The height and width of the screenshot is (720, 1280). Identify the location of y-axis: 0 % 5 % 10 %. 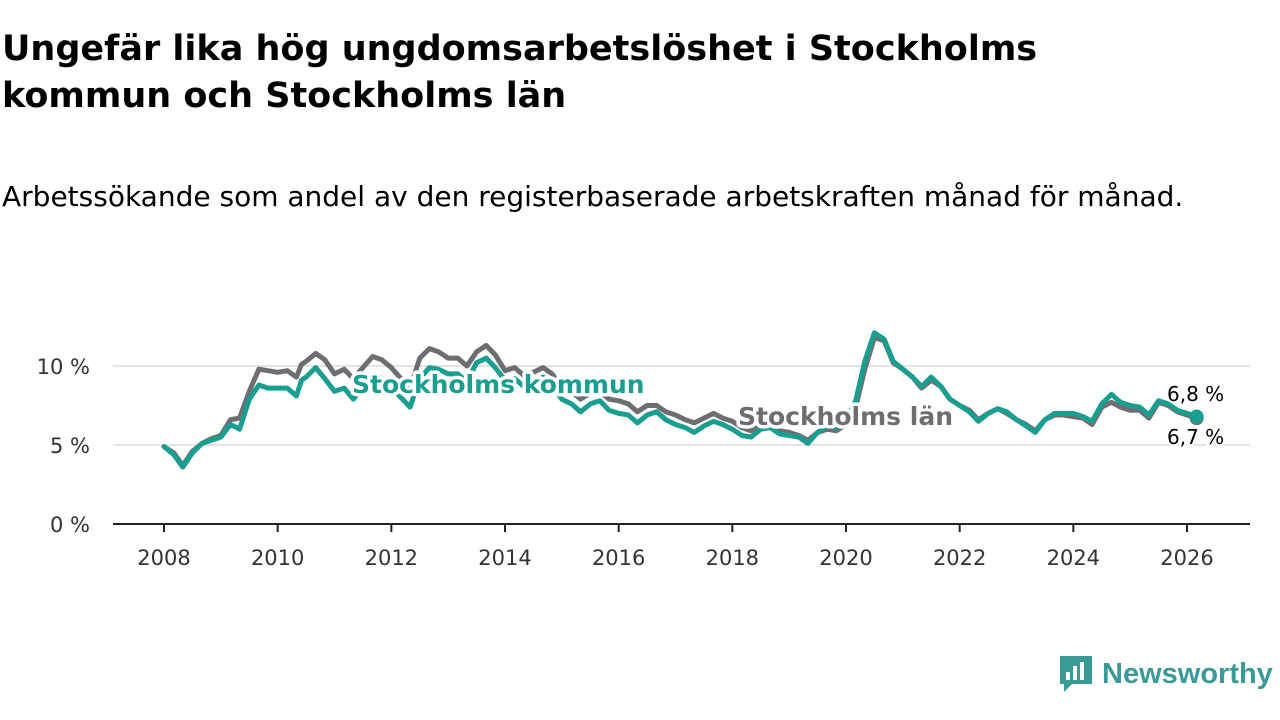
(63, 446).